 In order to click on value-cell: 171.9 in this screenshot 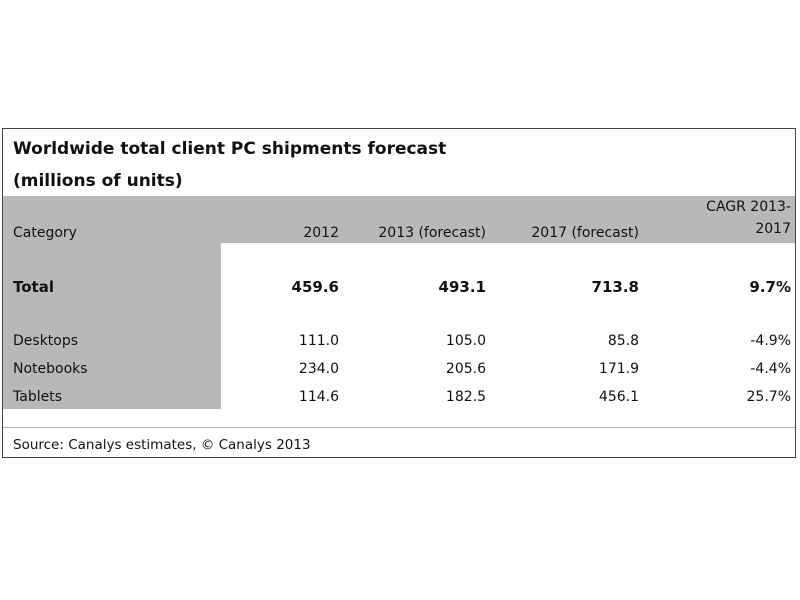, I will do `click(618, 369)`.